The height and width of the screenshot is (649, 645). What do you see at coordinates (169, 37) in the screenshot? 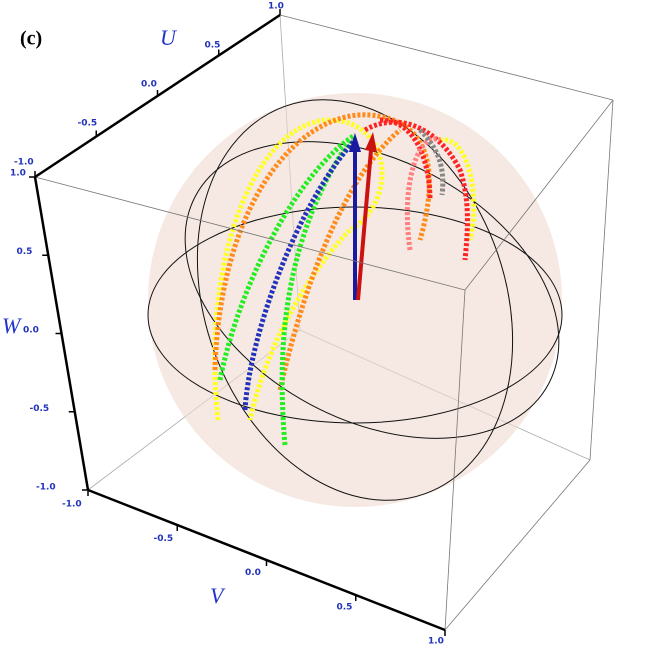
I see `axis-label: U` at bounding box center [169, 37].